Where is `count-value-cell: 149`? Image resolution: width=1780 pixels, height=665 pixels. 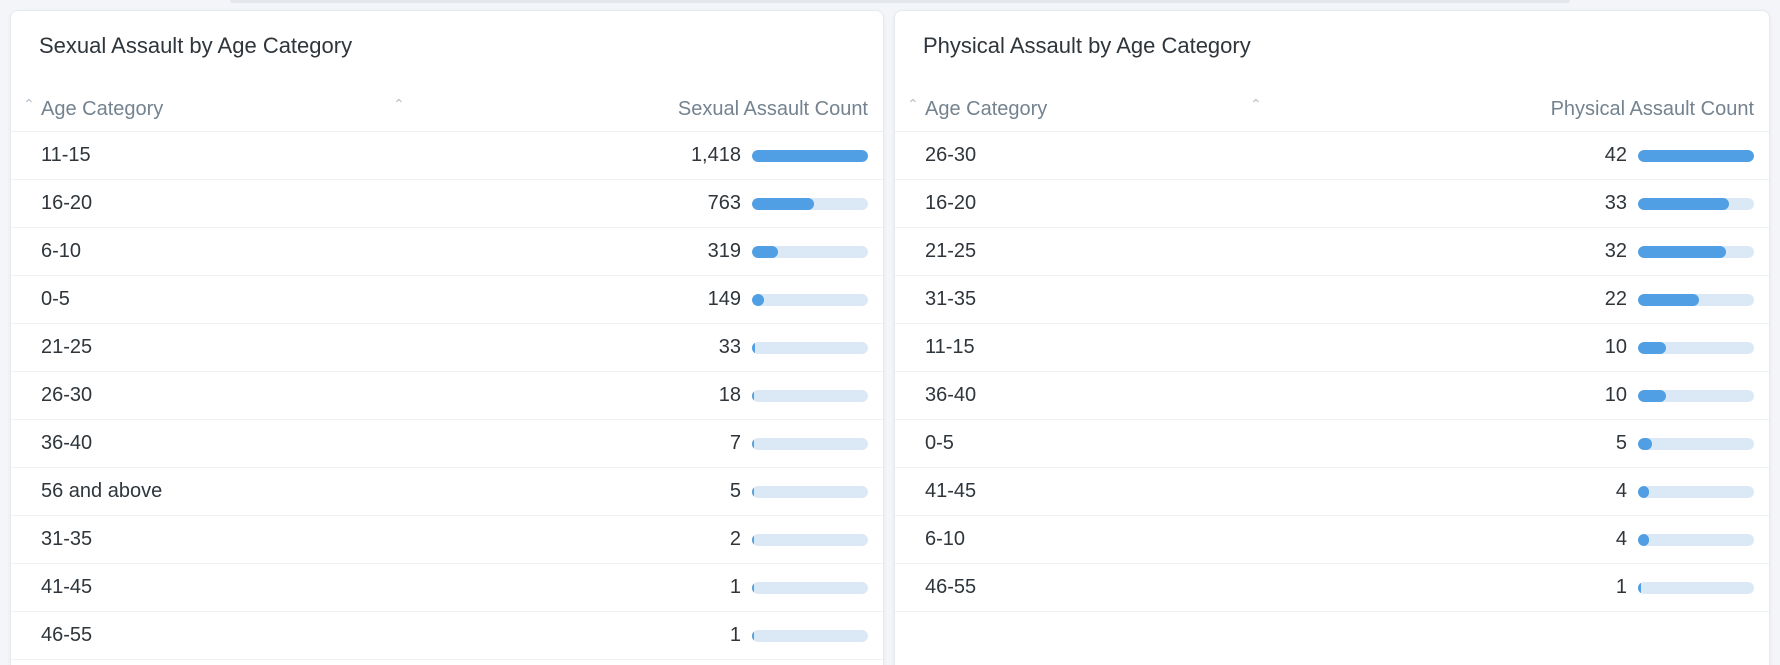
count-value-cell: 149 is located at coordinates (724, 299).